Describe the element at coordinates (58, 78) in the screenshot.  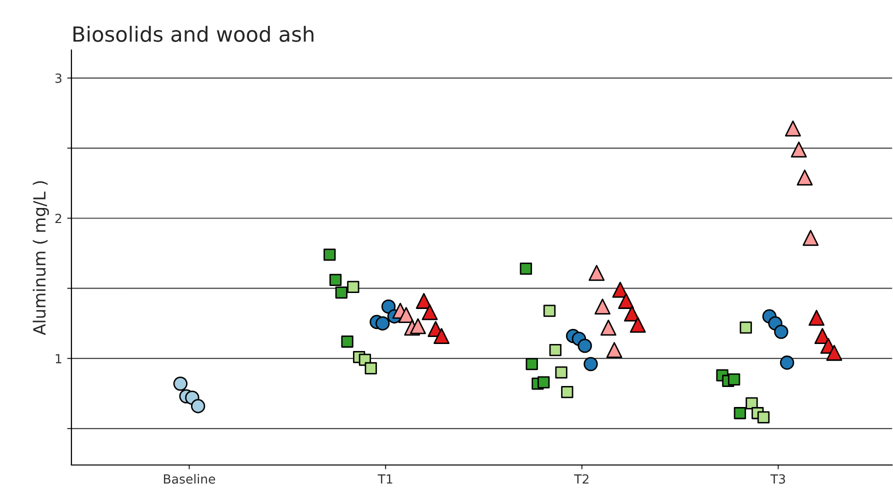
I see `y-tick-label: 3` at that location.